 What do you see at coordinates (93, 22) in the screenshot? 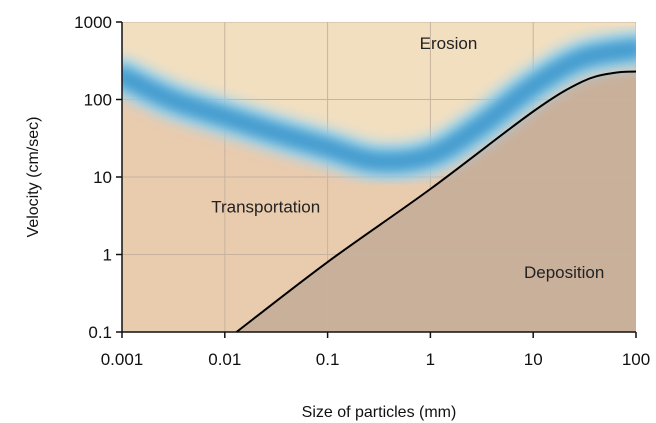
I see `y-tick-label: 1000` at bounding box center [93, 22].